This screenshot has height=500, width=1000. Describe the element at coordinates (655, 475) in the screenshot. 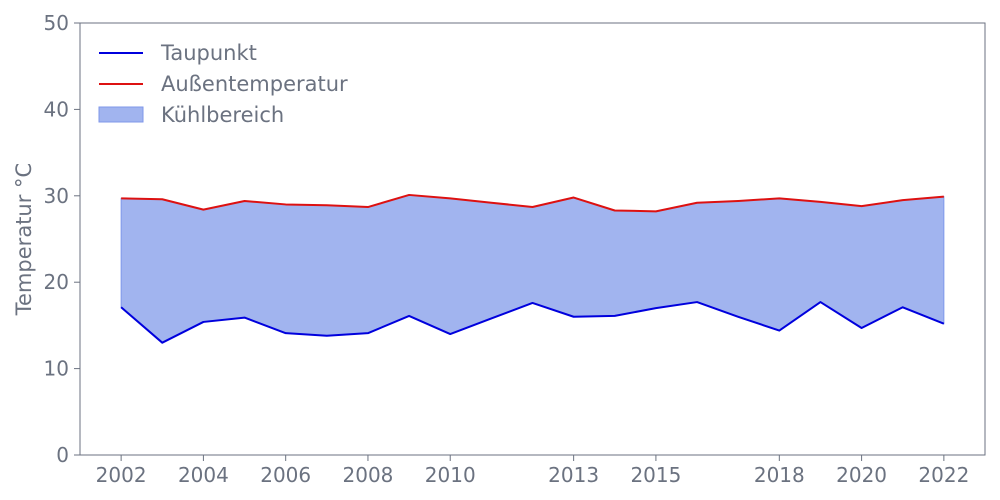

I see `x-tick-label-2015: 2015` at that location.